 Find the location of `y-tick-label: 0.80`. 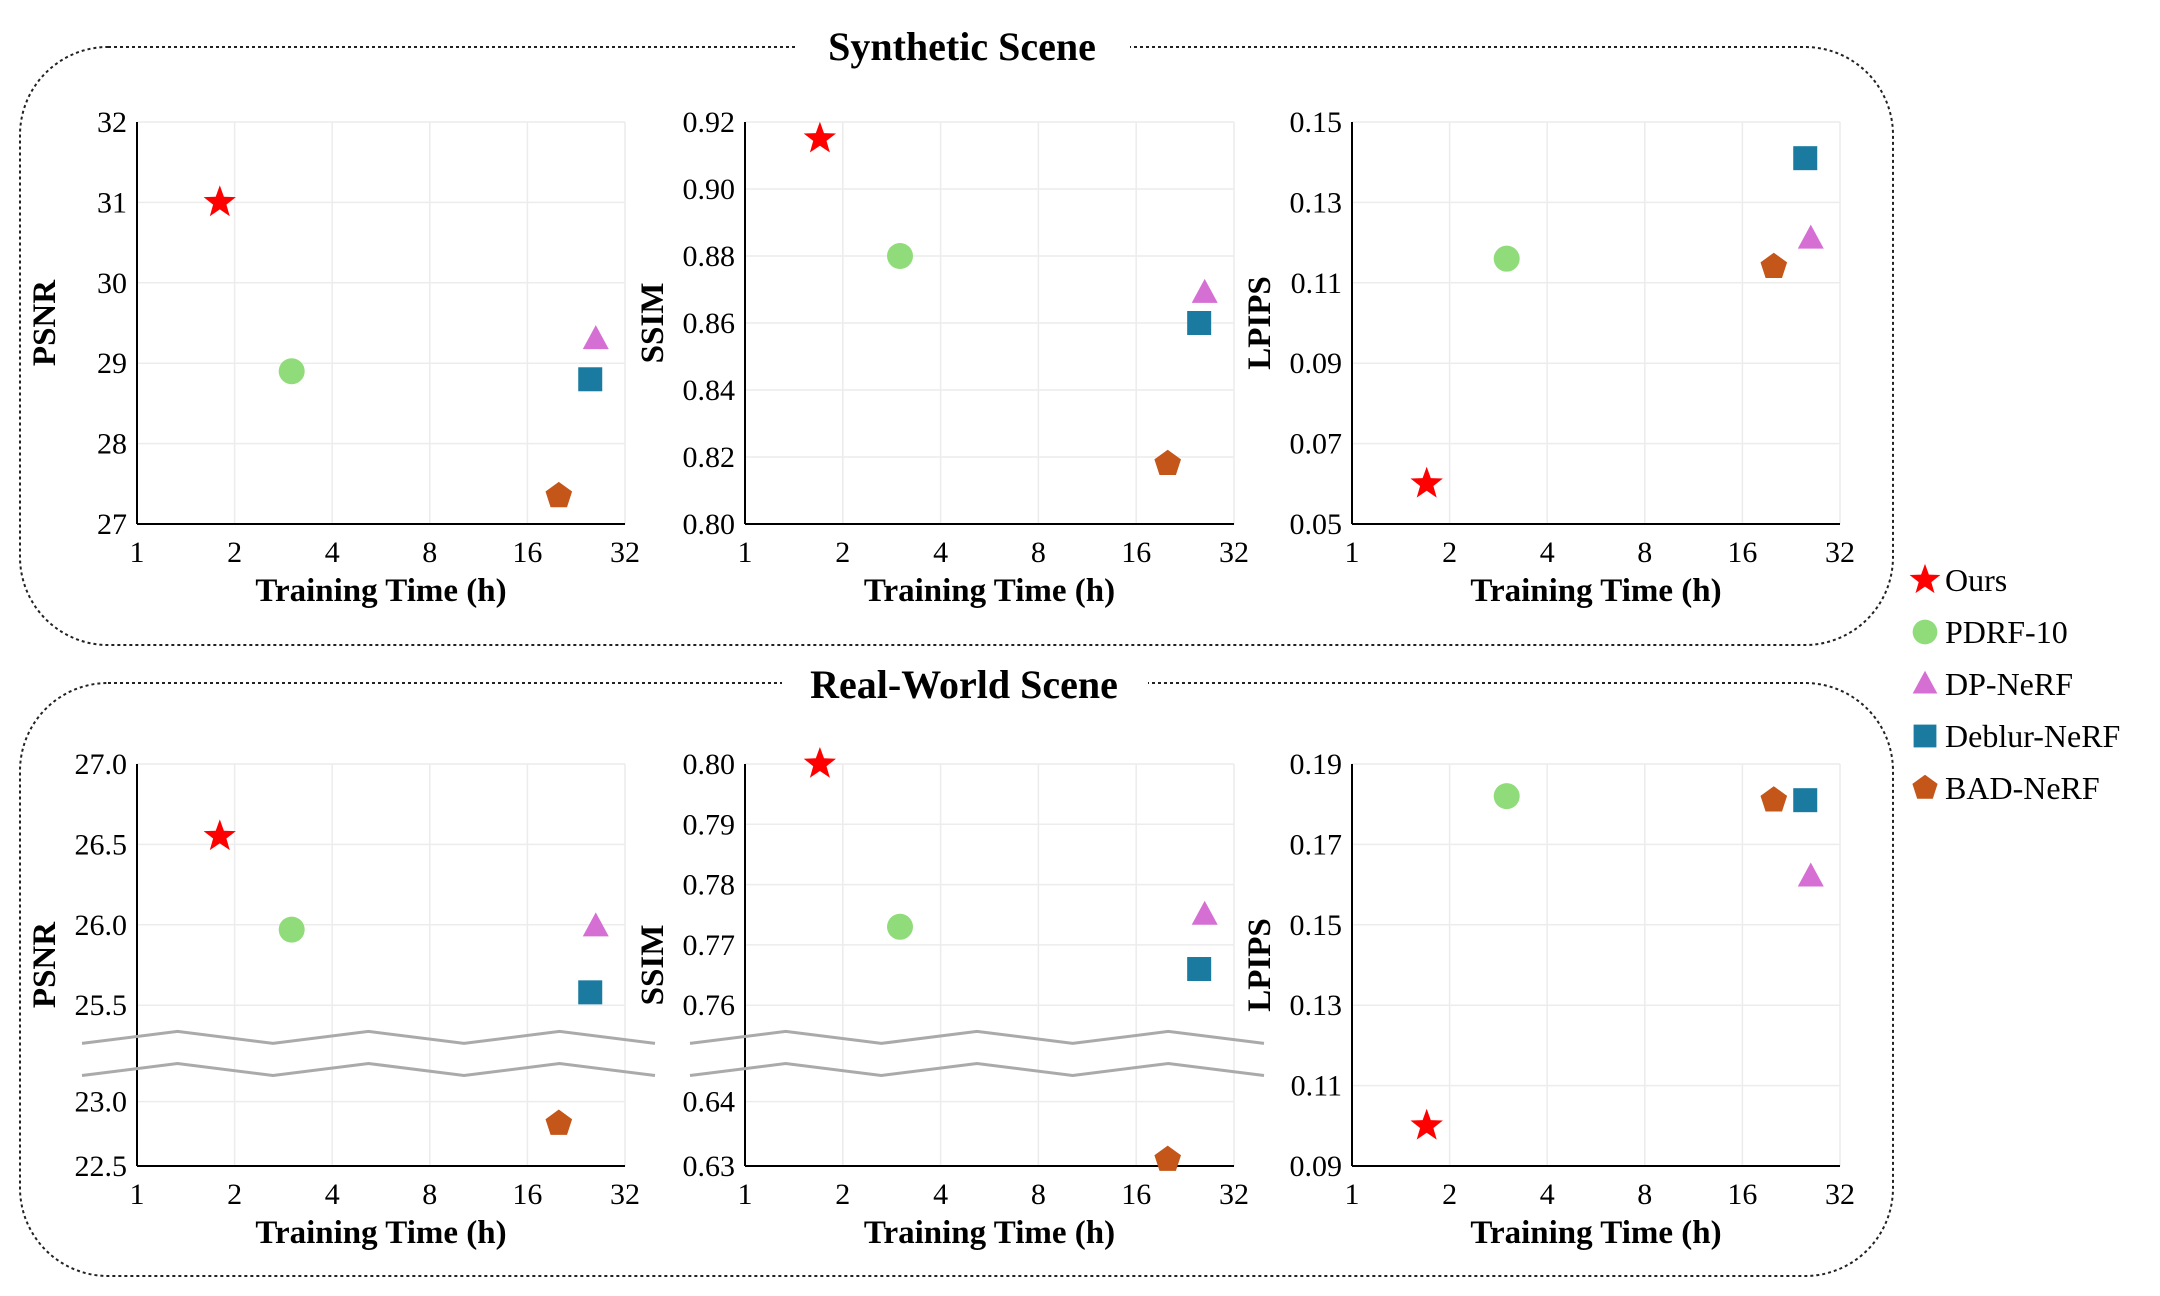

y-tick-label: 0.80 is located at coordinates (709, 524).